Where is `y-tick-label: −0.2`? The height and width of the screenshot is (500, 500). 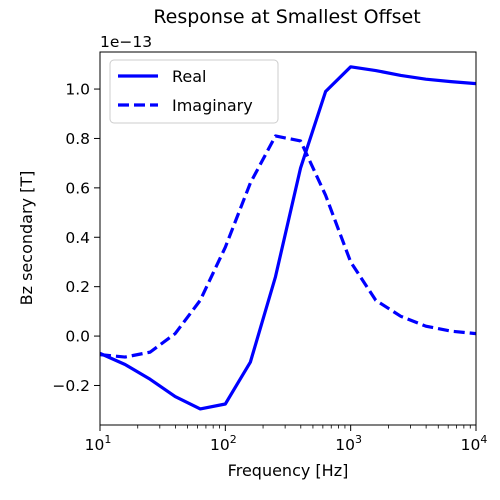
y-tick-label: −0.2 is located at coordinates (71, 386).